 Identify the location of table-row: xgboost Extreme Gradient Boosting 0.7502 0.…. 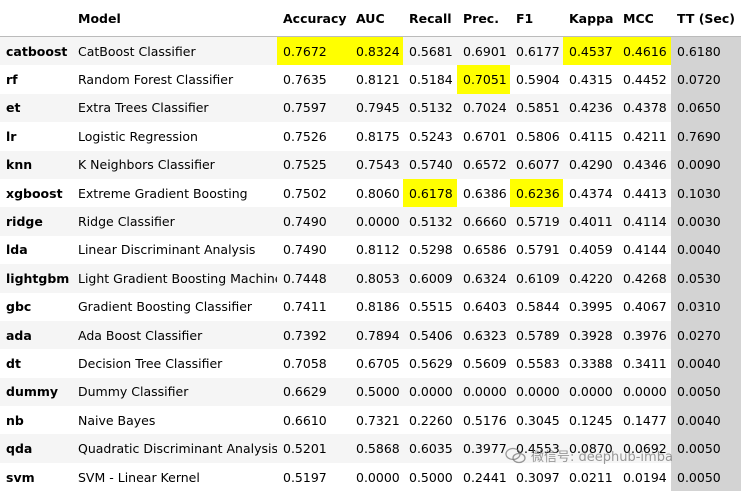
(370, 193).